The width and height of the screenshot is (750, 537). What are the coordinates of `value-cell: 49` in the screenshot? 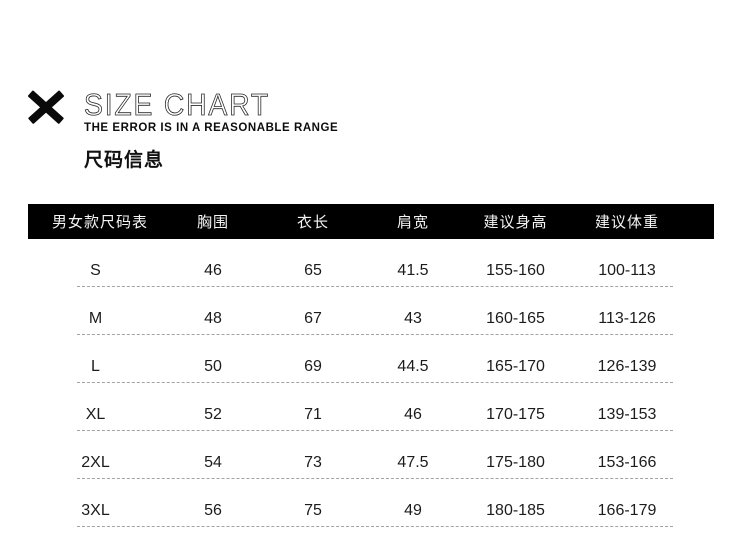 It's located at (413, 510).